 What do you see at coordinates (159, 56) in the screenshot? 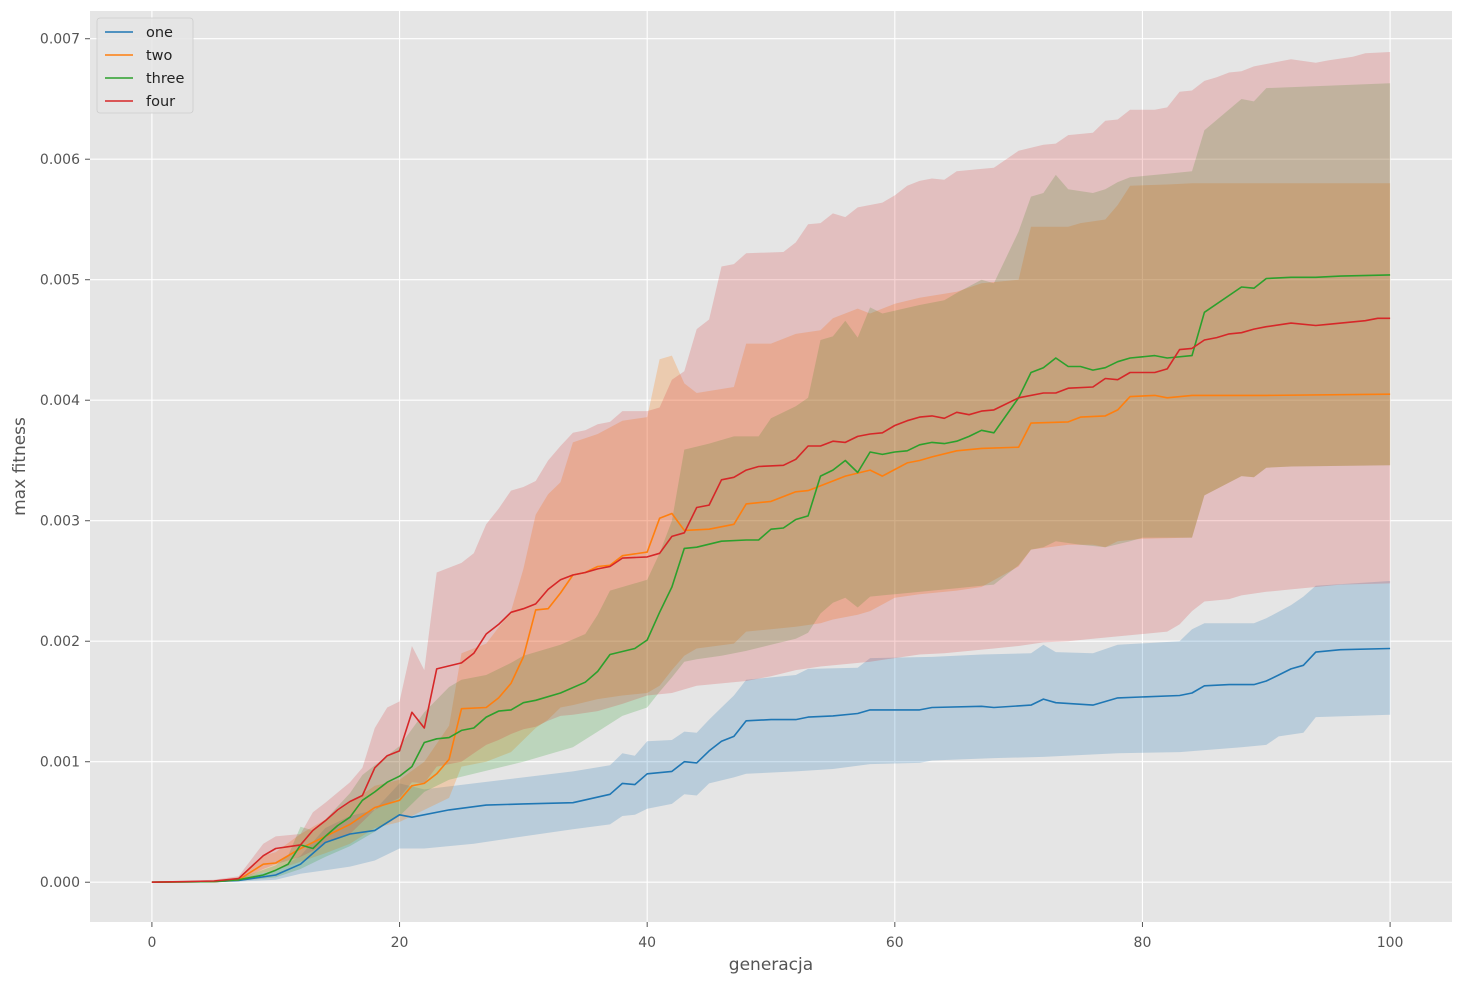
I see `legend-label-two: two` at bounding box center [159, 56].